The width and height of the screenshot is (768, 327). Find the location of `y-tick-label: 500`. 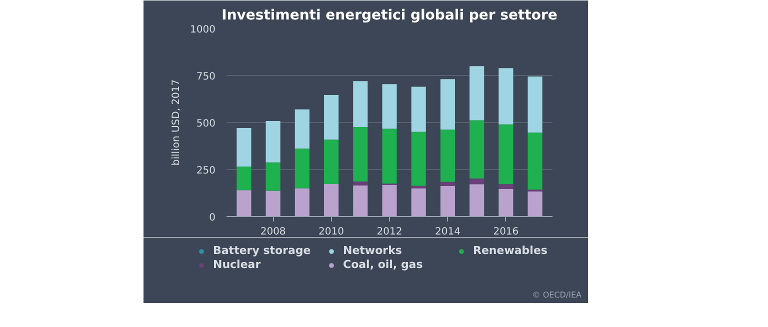

y-tick-label: 500 is located at coordinates (206, 124).